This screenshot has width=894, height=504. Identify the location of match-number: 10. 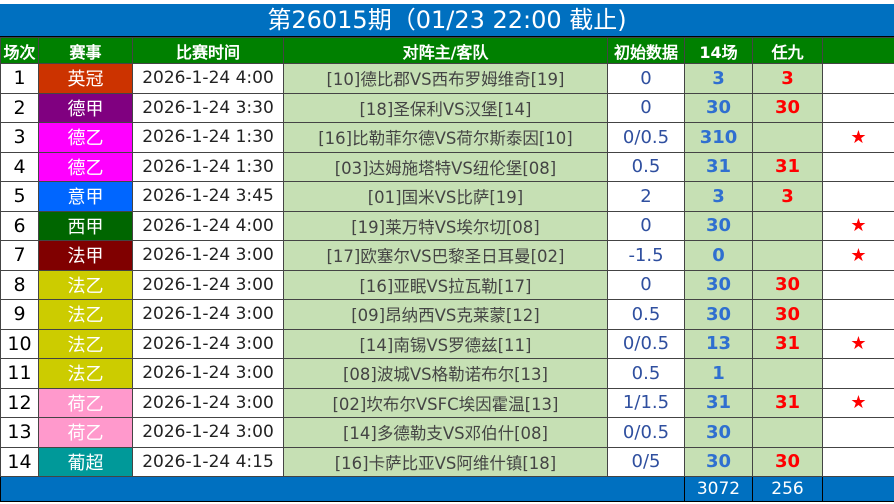
(19, 343).